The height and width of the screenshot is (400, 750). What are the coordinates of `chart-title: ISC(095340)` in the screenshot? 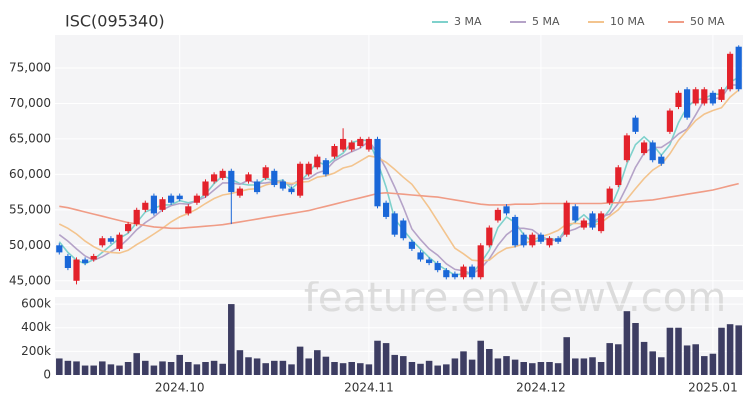 It's located at (115, 21).